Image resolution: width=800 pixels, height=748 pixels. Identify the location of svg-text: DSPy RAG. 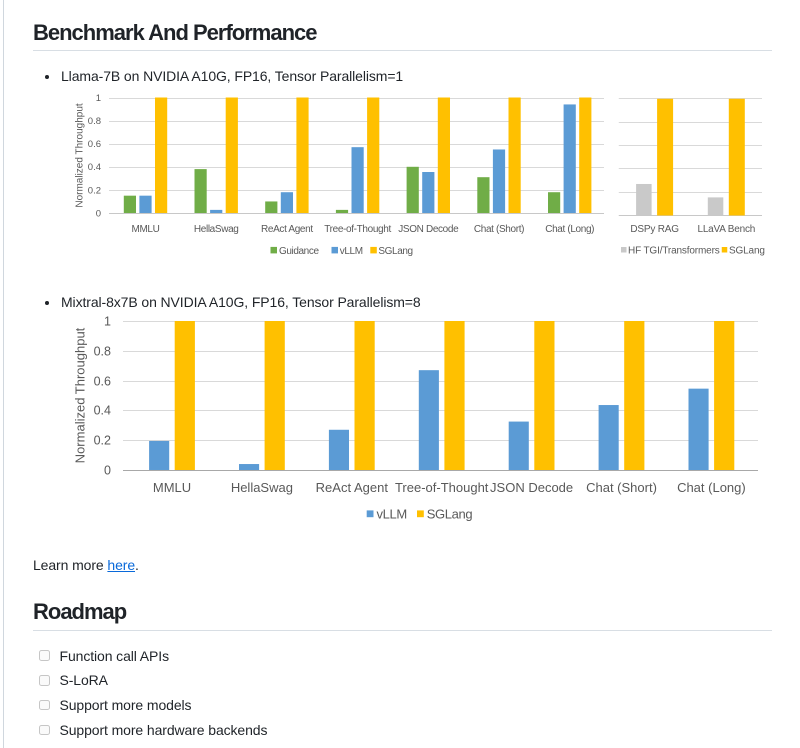
(654, 229).